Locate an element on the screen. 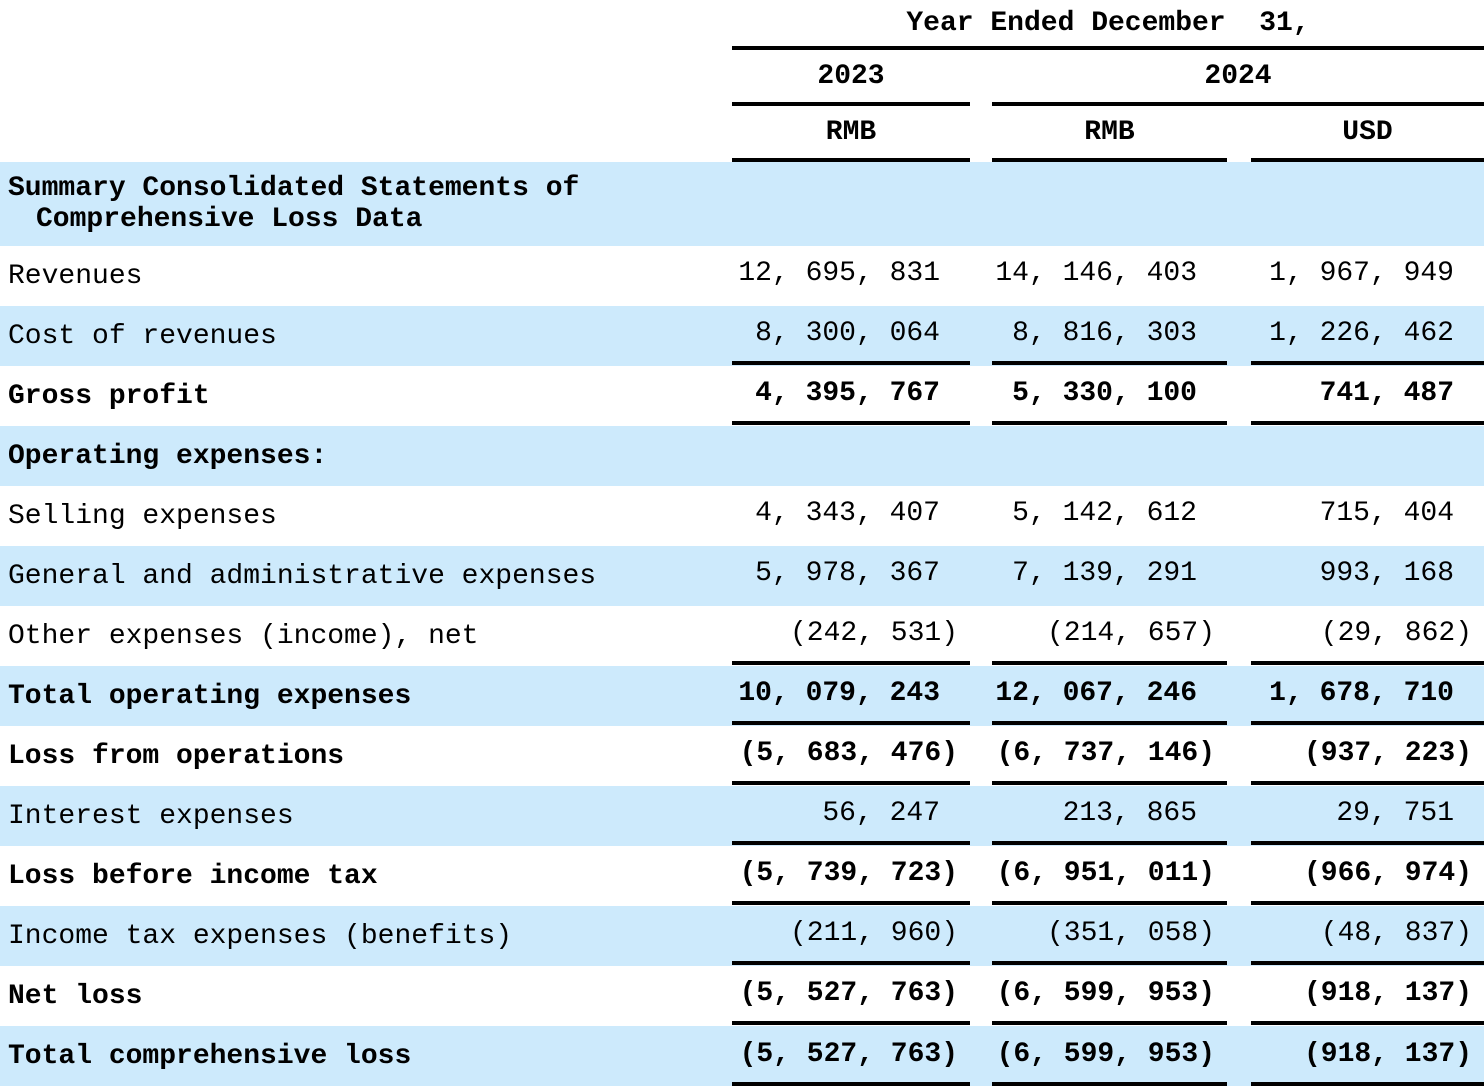 This screenshot has width=1484, height=1086. cell-value: 14, 146, 403 is located at coordinates (1096, 273).